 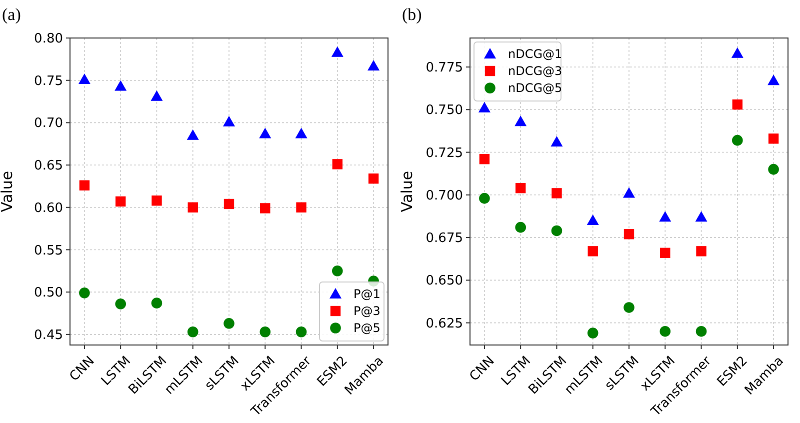 What do you see at coordinates (367, 294) in the screenshot?
I see `legend-label: P@1` at bounding box center [367, 294].